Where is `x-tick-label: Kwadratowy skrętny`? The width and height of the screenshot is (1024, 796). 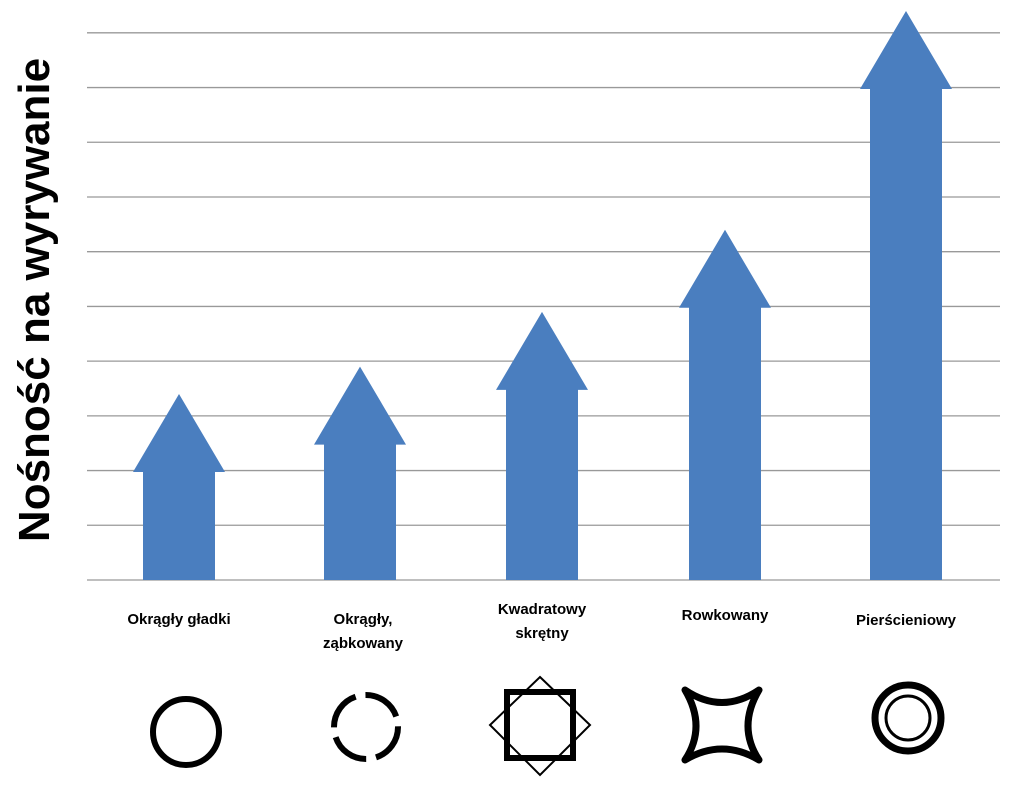 x-tick-label: Kwadratowy skrętny is located at coordinates (542, 621).